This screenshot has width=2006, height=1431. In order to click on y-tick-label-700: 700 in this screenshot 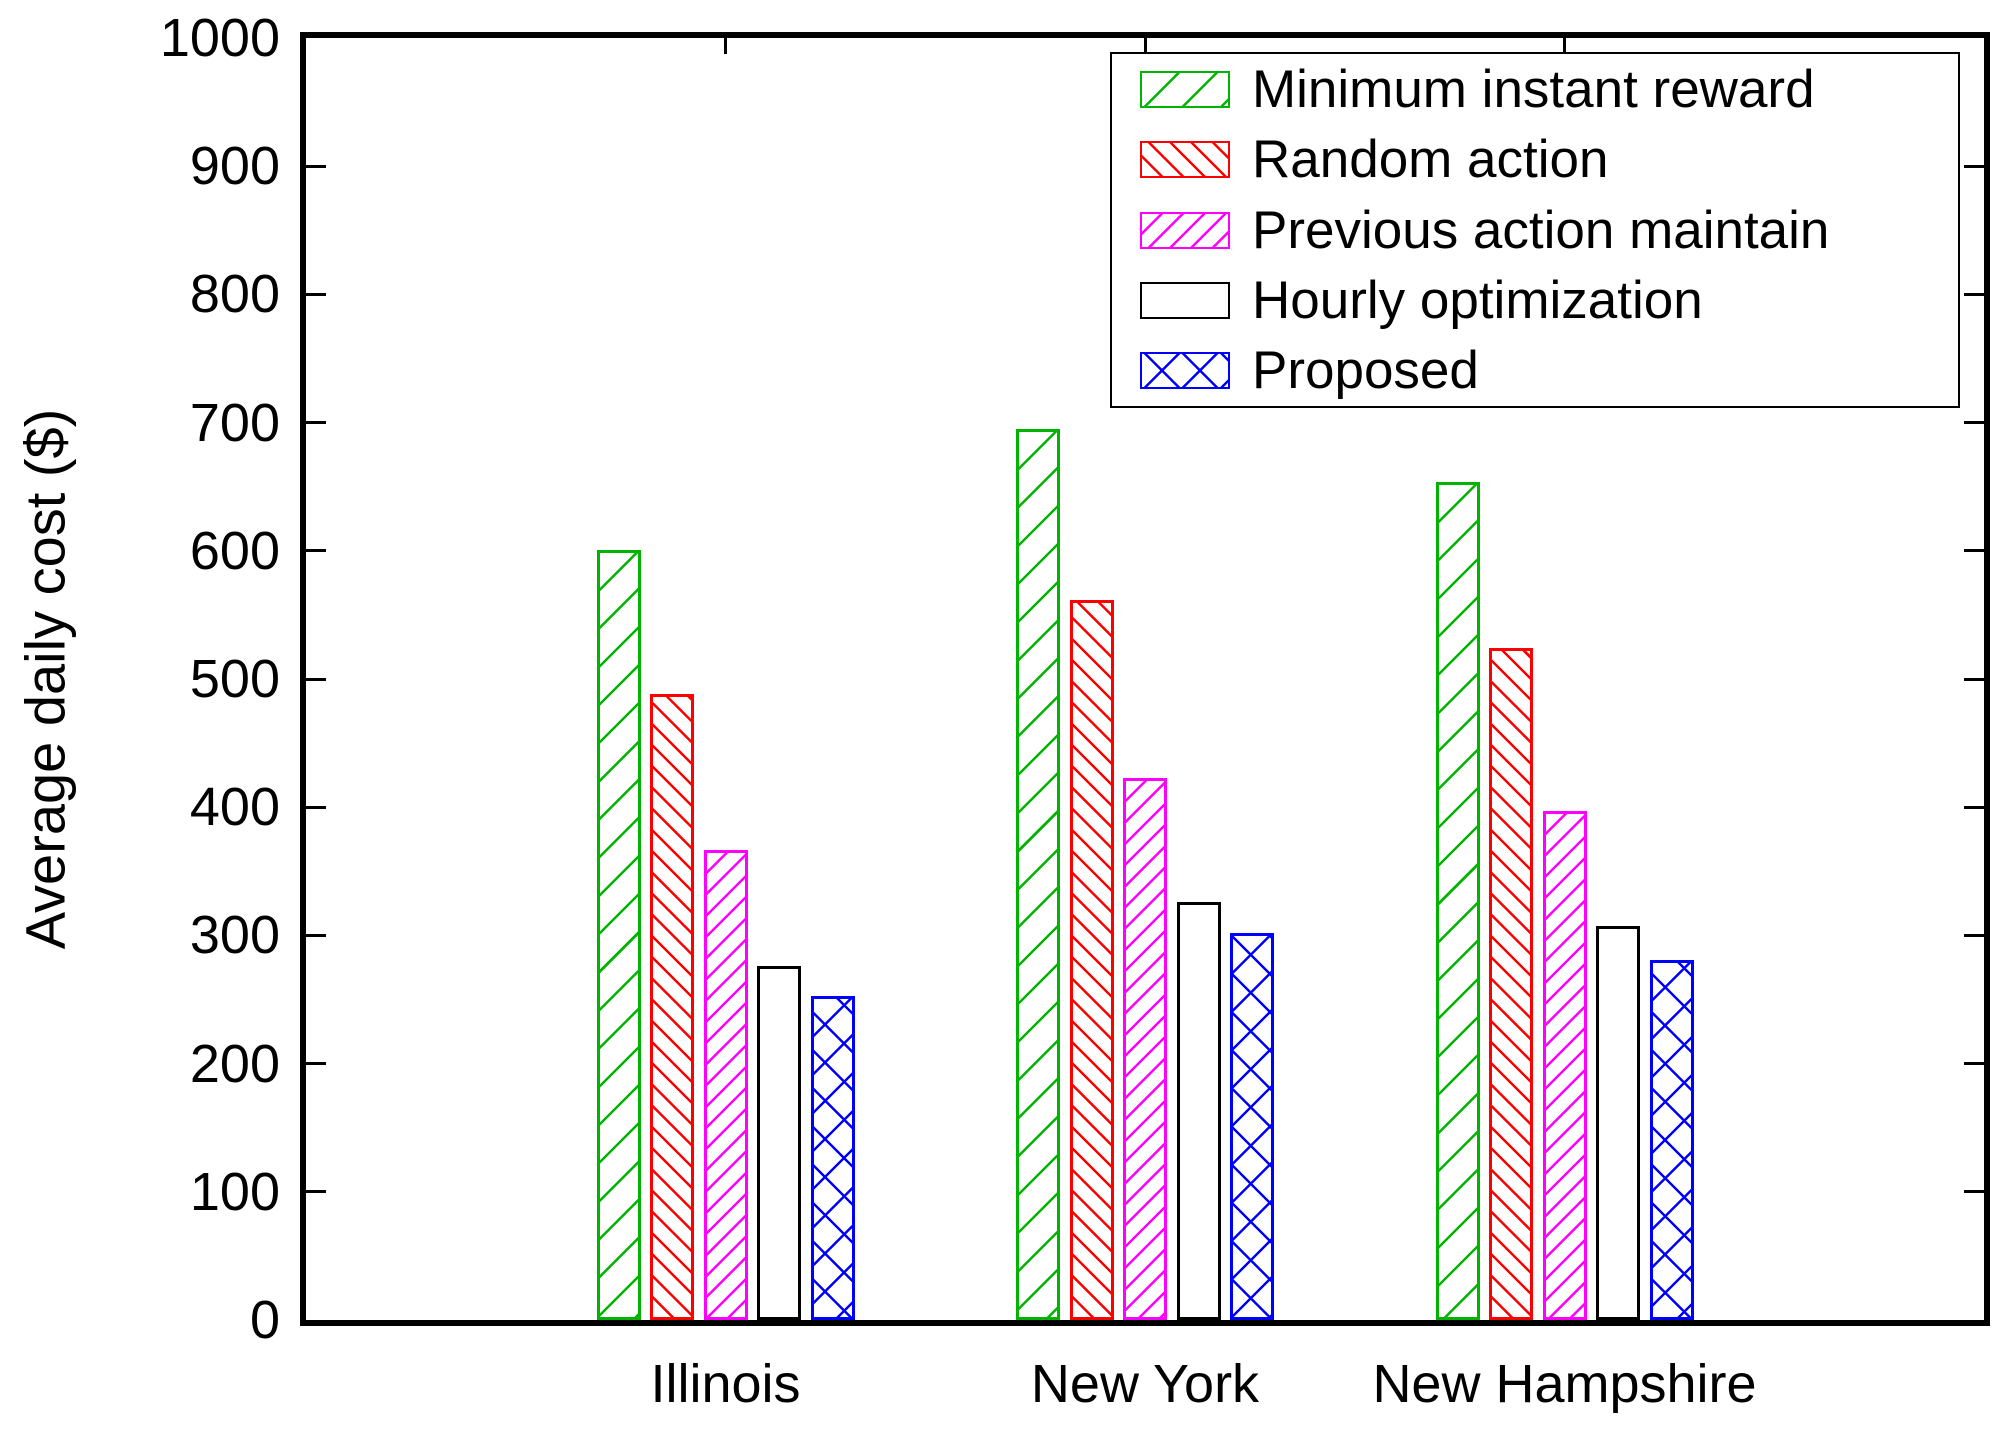, I will do `click(234, 422)`.